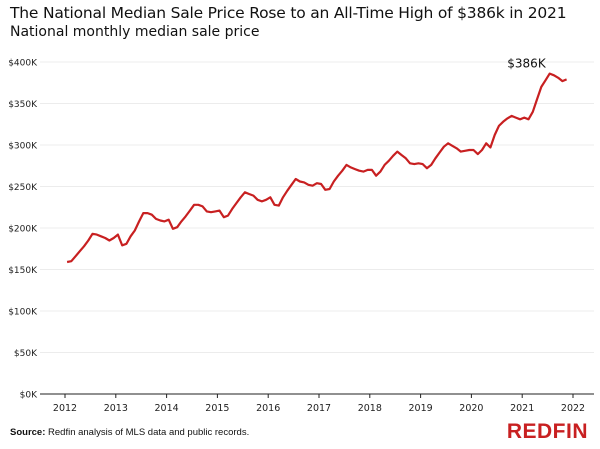  What do you see at coordinates (527, 64) in the screenshot?
I see `peak-annotation: $386K` at bounding box center [527, 64].